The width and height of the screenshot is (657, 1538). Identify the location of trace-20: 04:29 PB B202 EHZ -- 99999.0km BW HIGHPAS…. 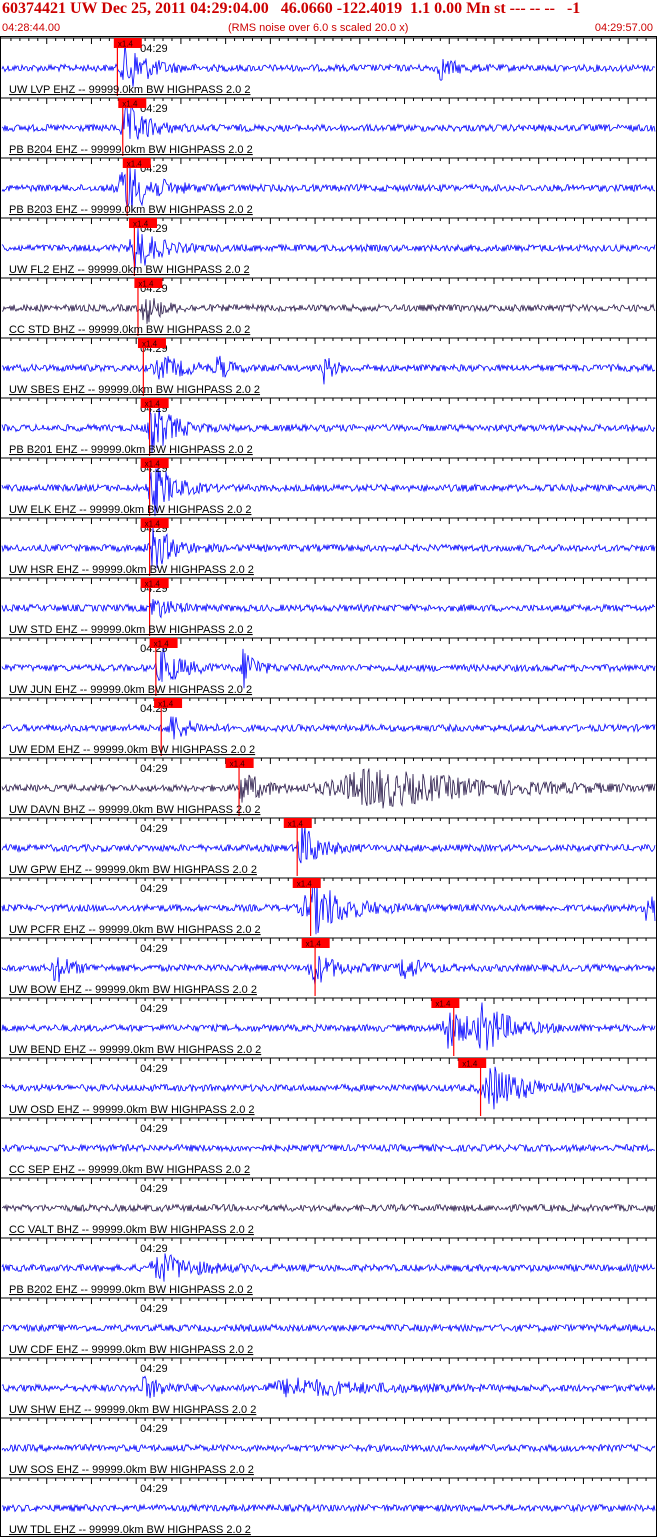
(328, 1266).